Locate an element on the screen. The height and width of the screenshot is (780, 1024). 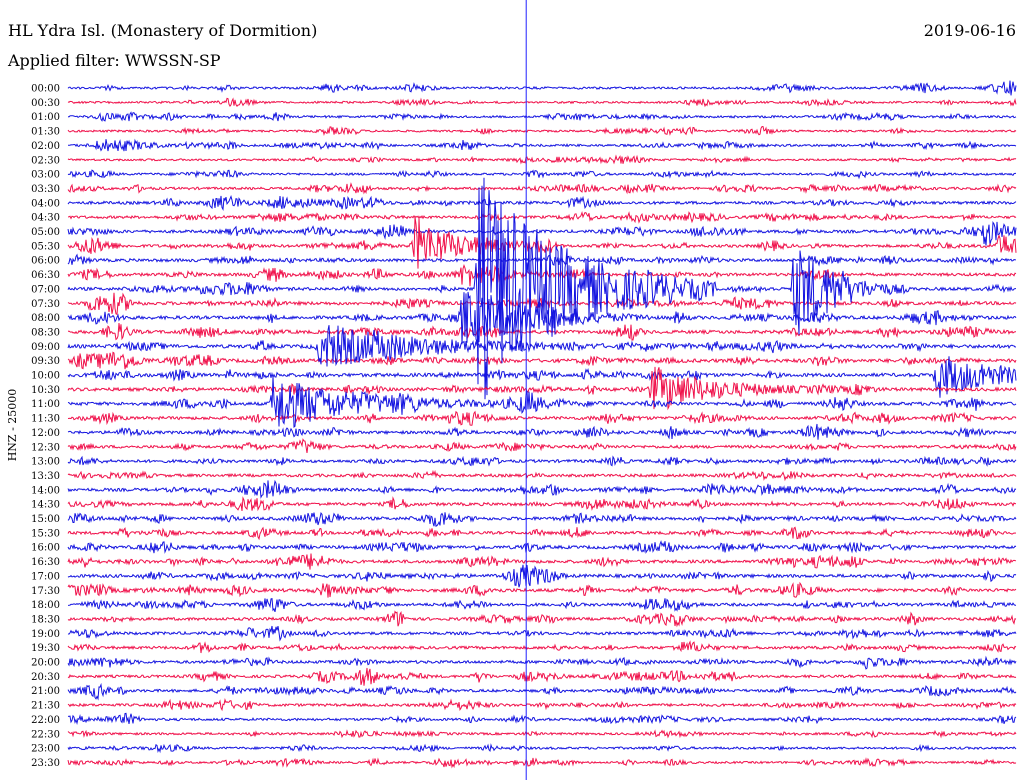
tick-label: 08:30 is located at coordinates (45, 332).